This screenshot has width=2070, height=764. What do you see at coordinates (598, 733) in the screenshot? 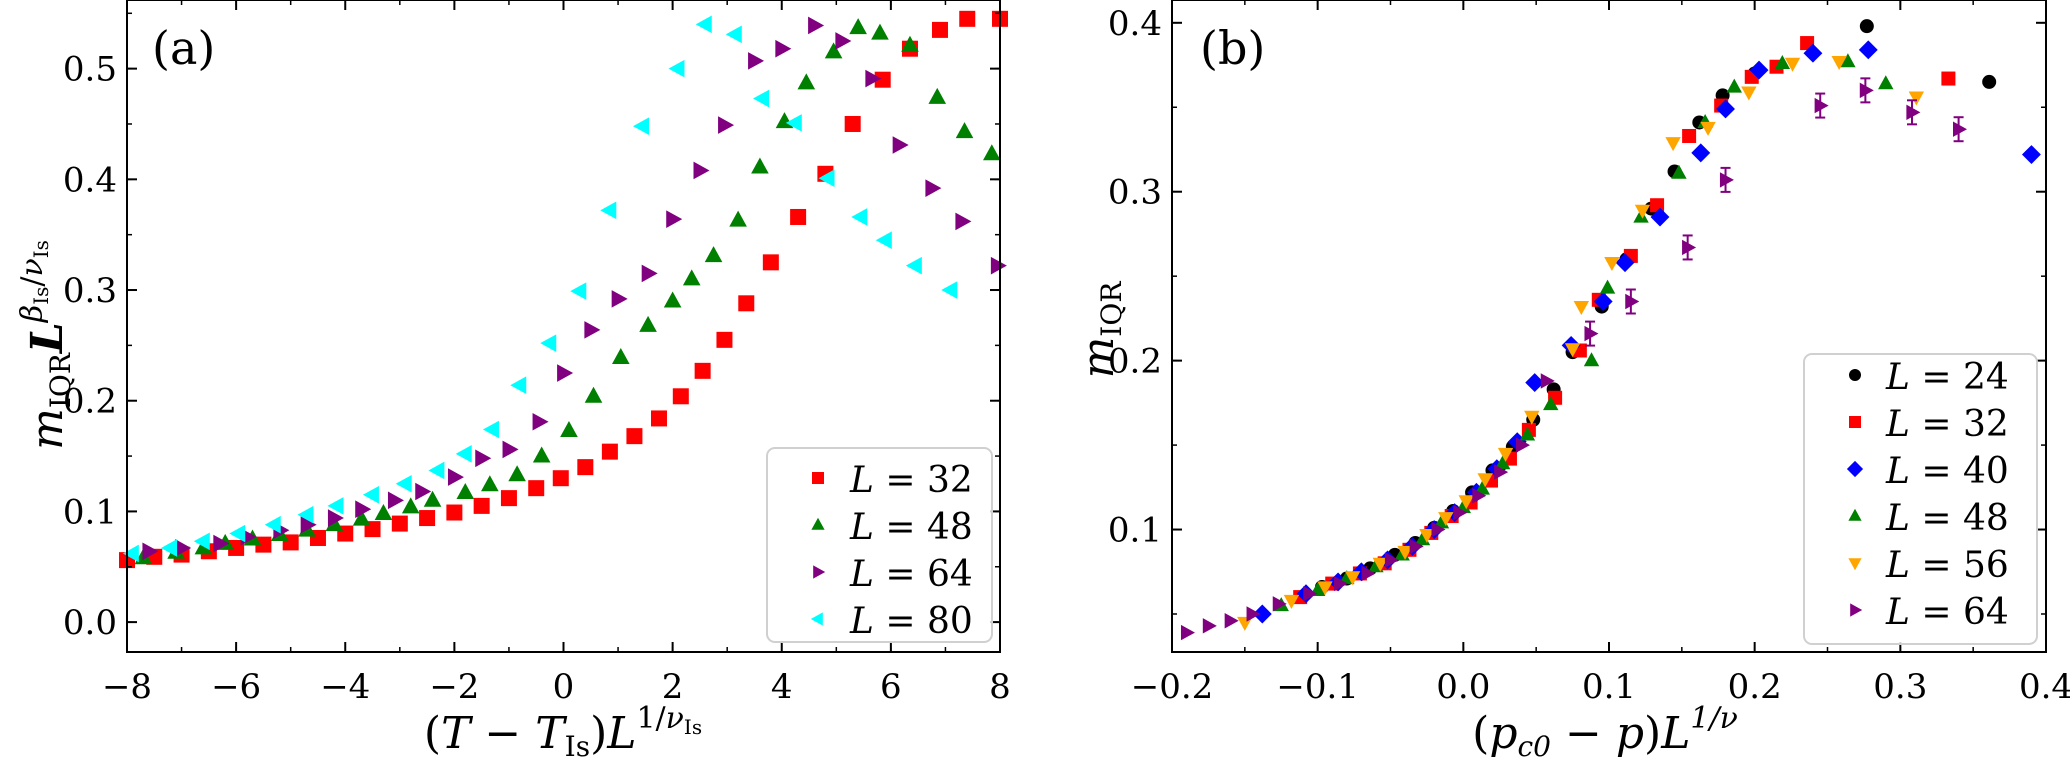
I see `xlabel-close: )` at bounding box center [598, 733].